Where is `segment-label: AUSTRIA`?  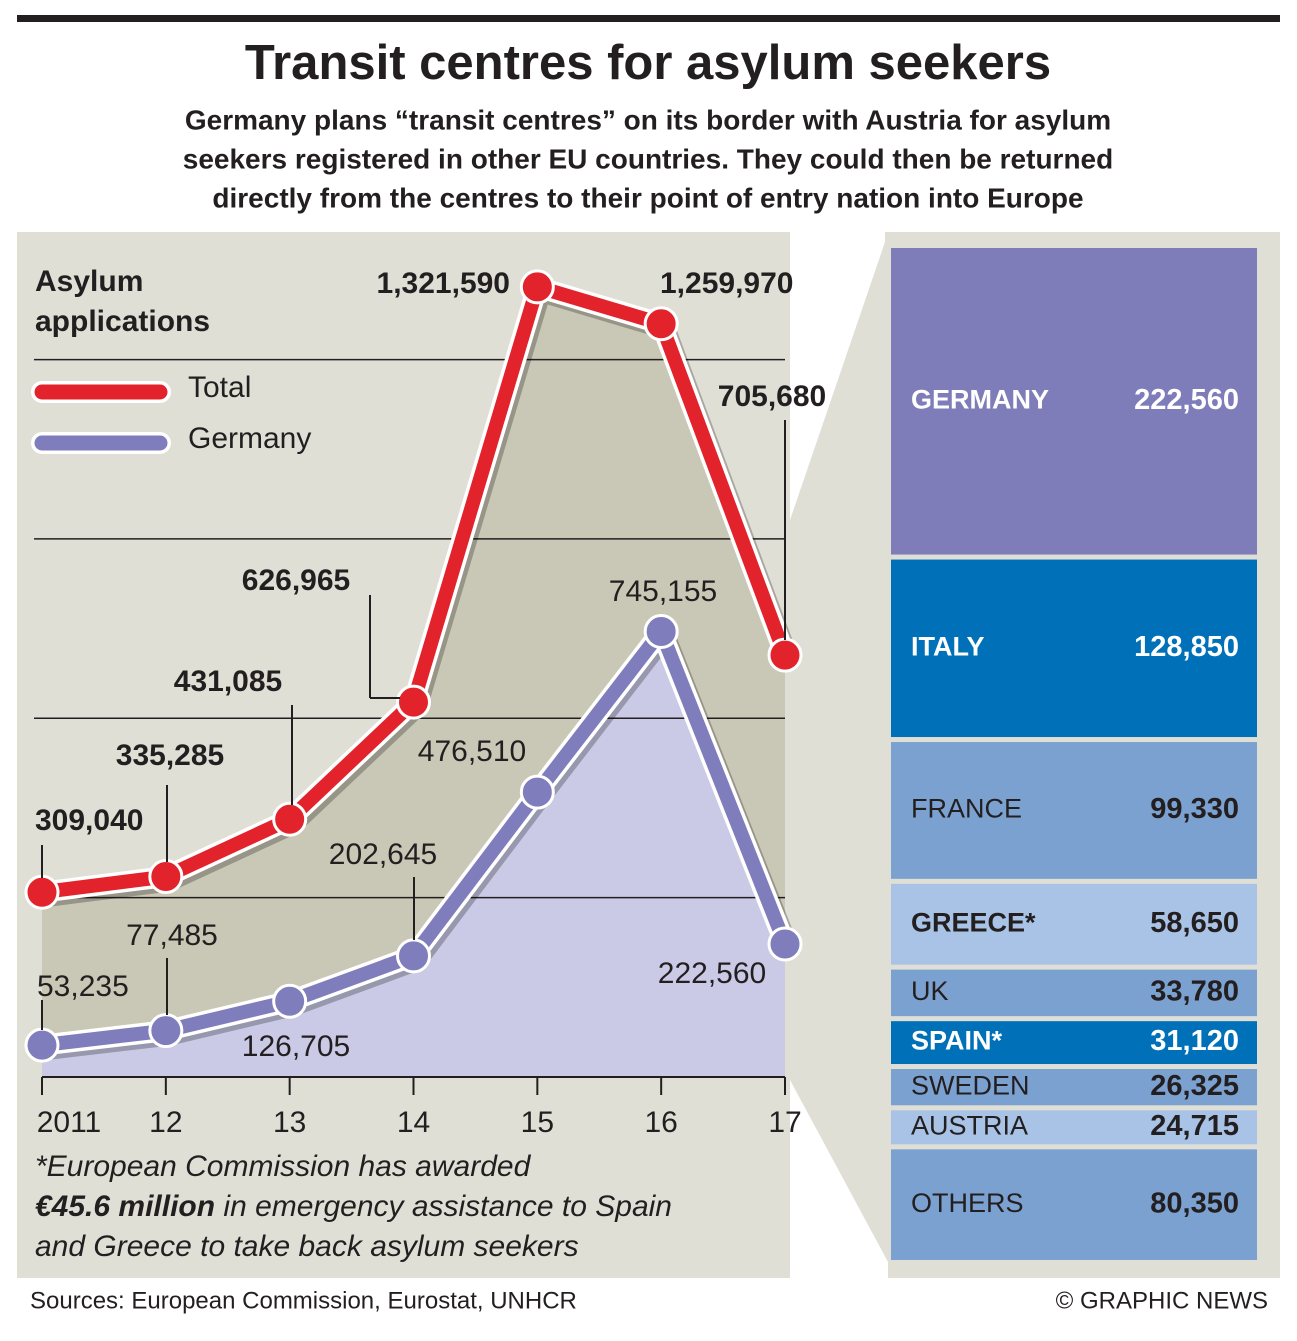 segment-label: AUSTRIA is located at coordinates (969, 1125).